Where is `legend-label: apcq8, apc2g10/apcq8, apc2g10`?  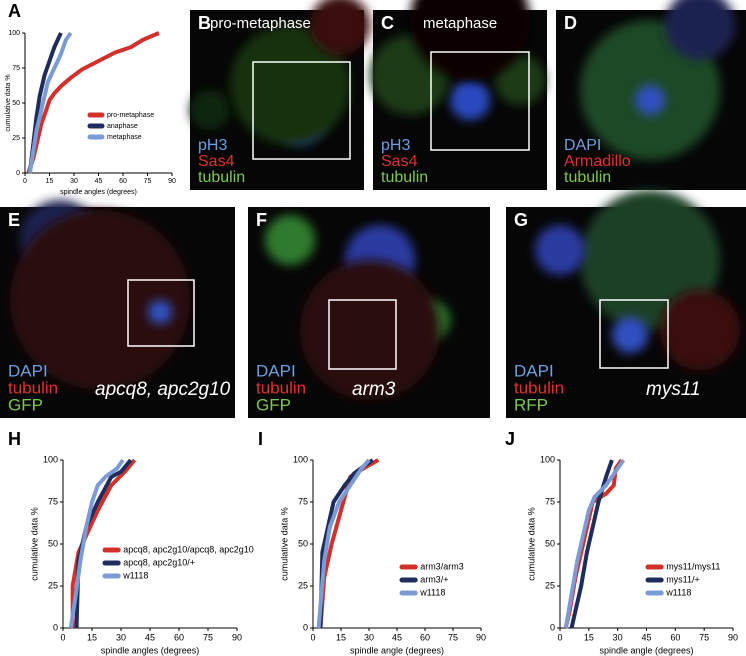
legend-label: apcq8, apc2g10/apcq8, apc2g10 is located at coordinates (188, 549).